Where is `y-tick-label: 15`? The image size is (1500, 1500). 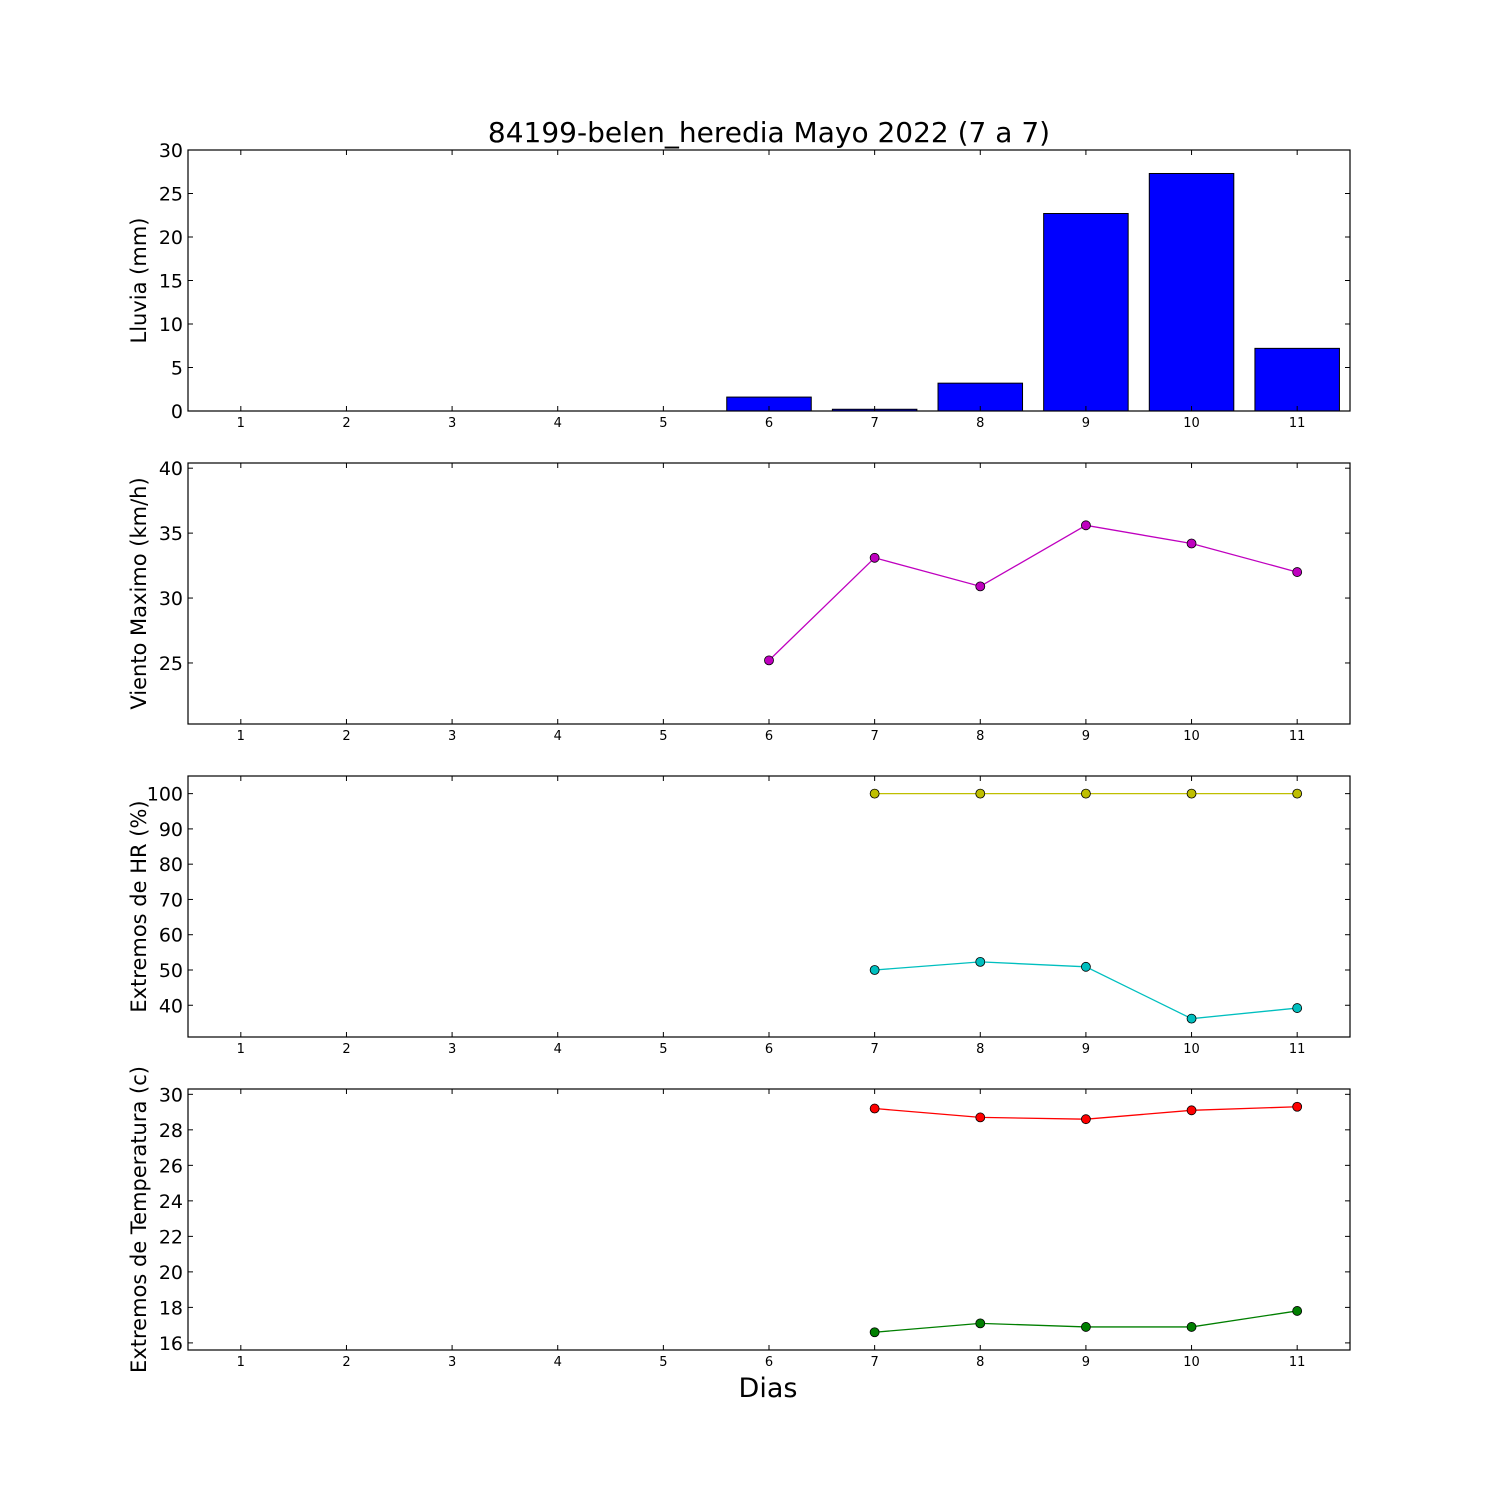 y-tick-label: 15 is located at coordinates (171, 282).